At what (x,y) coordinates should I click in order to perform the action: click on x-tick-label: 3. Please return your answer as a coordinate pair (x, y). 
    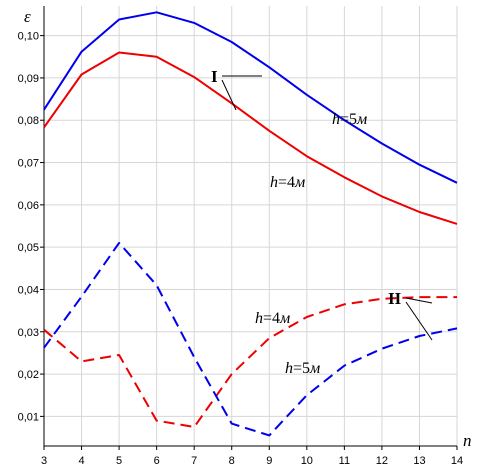
    Looking at the image, I should click on (44, 461).